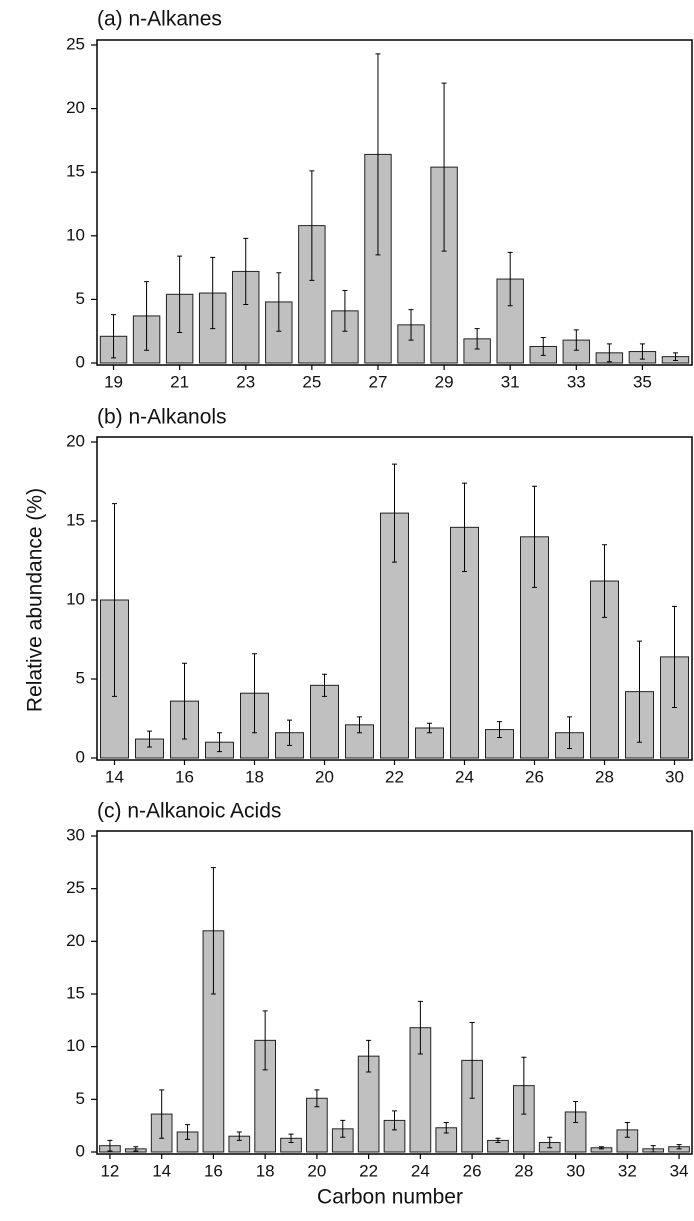 Image resolution: width=694 pixels, height=1221 pixels. Describe the element at coordinates (627, 1170) in the screenshot. I see `x-tick-label: 32` at that location.